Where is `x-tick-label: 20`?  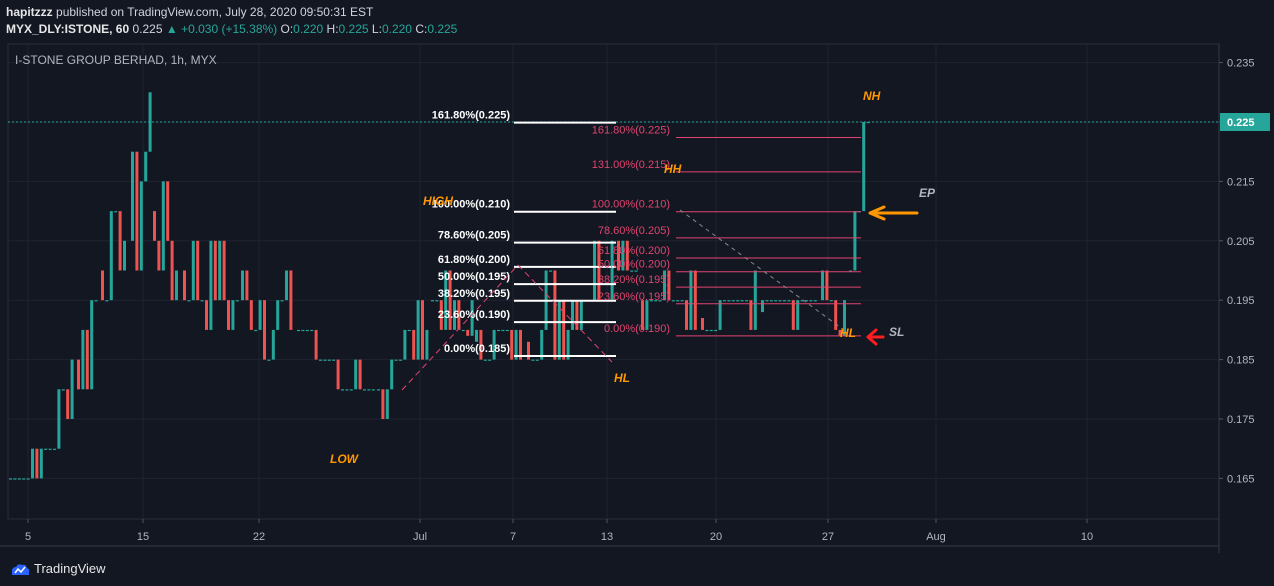 x-tick-label: 20 is located at coordinates (716, 537).